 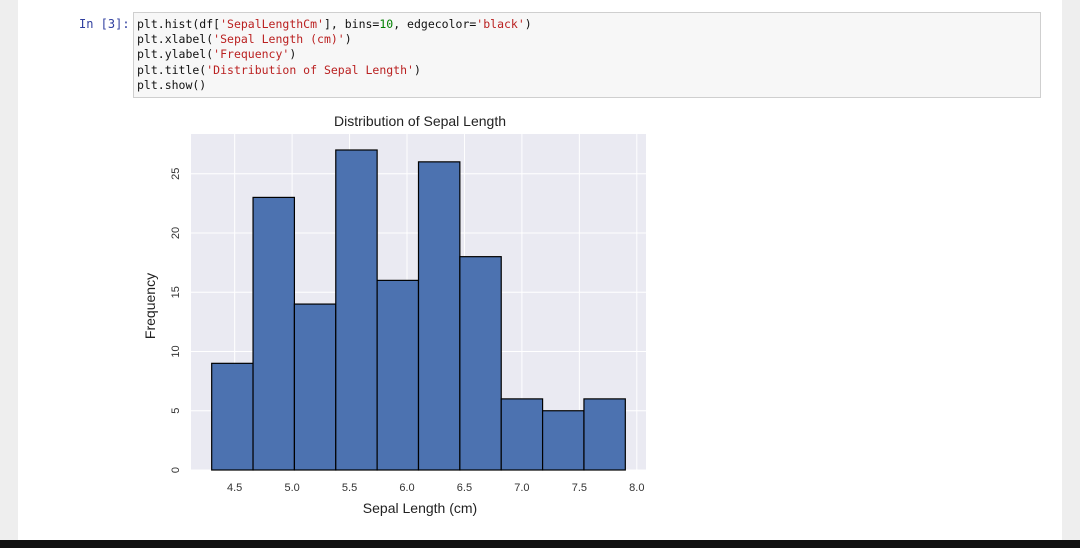 I want to click on code-token: 'Frequency', so click(x=251, y=54).